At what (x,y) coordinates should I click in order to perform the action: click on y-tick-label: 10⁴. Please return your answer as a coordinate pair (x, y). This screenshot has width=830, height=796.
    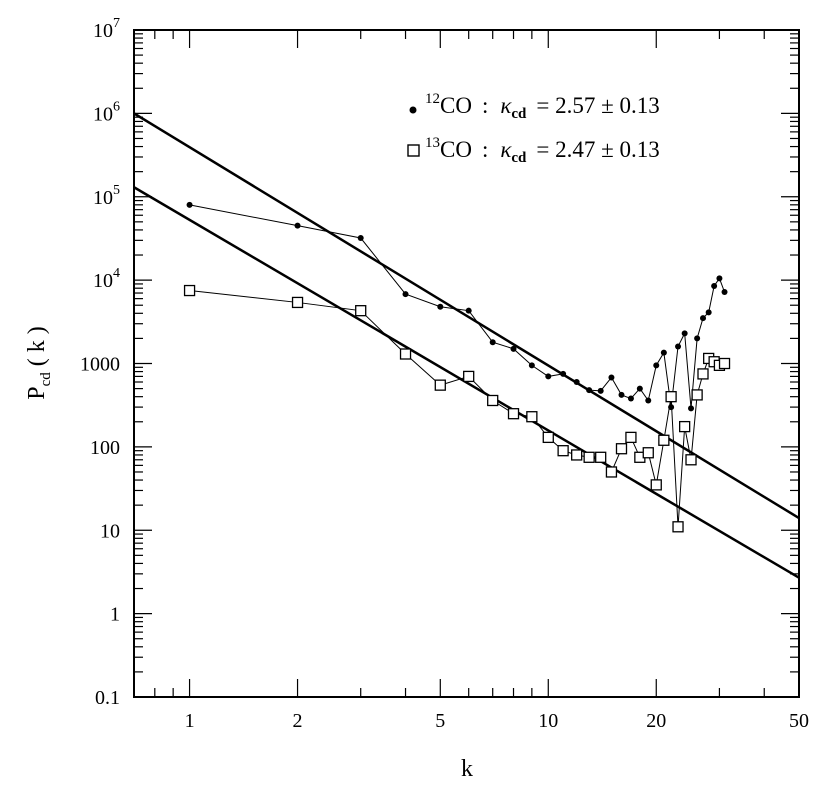
    Looking at the image, I should click on (106, 279).